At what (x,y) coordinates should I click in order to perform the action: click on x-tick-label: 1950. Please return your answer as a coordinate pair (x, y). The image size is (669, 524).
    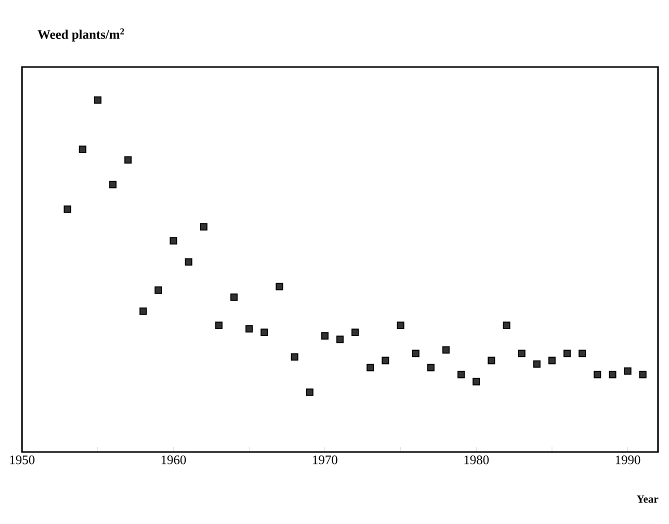
    Looking at the image, I should click on (22, 460).